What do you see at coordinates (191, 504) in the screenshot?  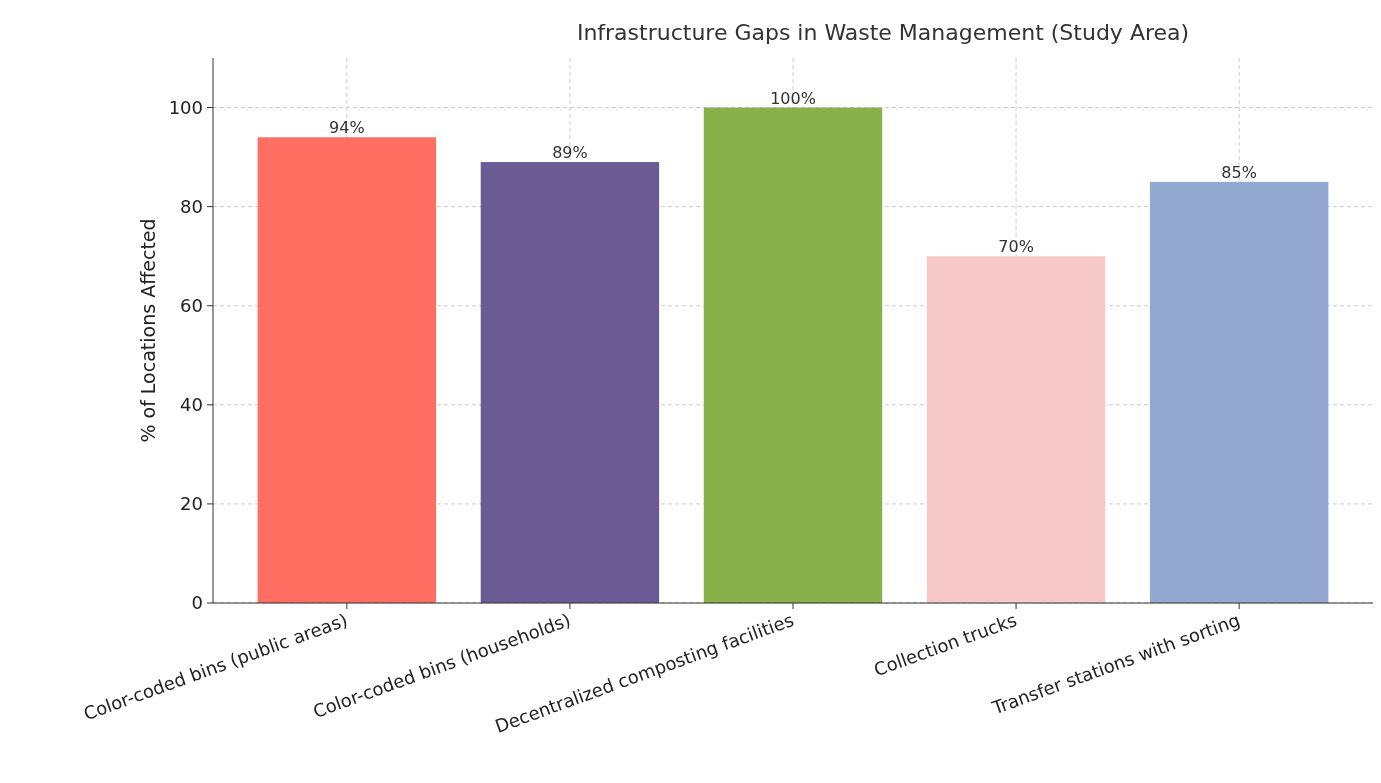 I see `y-tick-label: 20` at bounding box center [191, 504].